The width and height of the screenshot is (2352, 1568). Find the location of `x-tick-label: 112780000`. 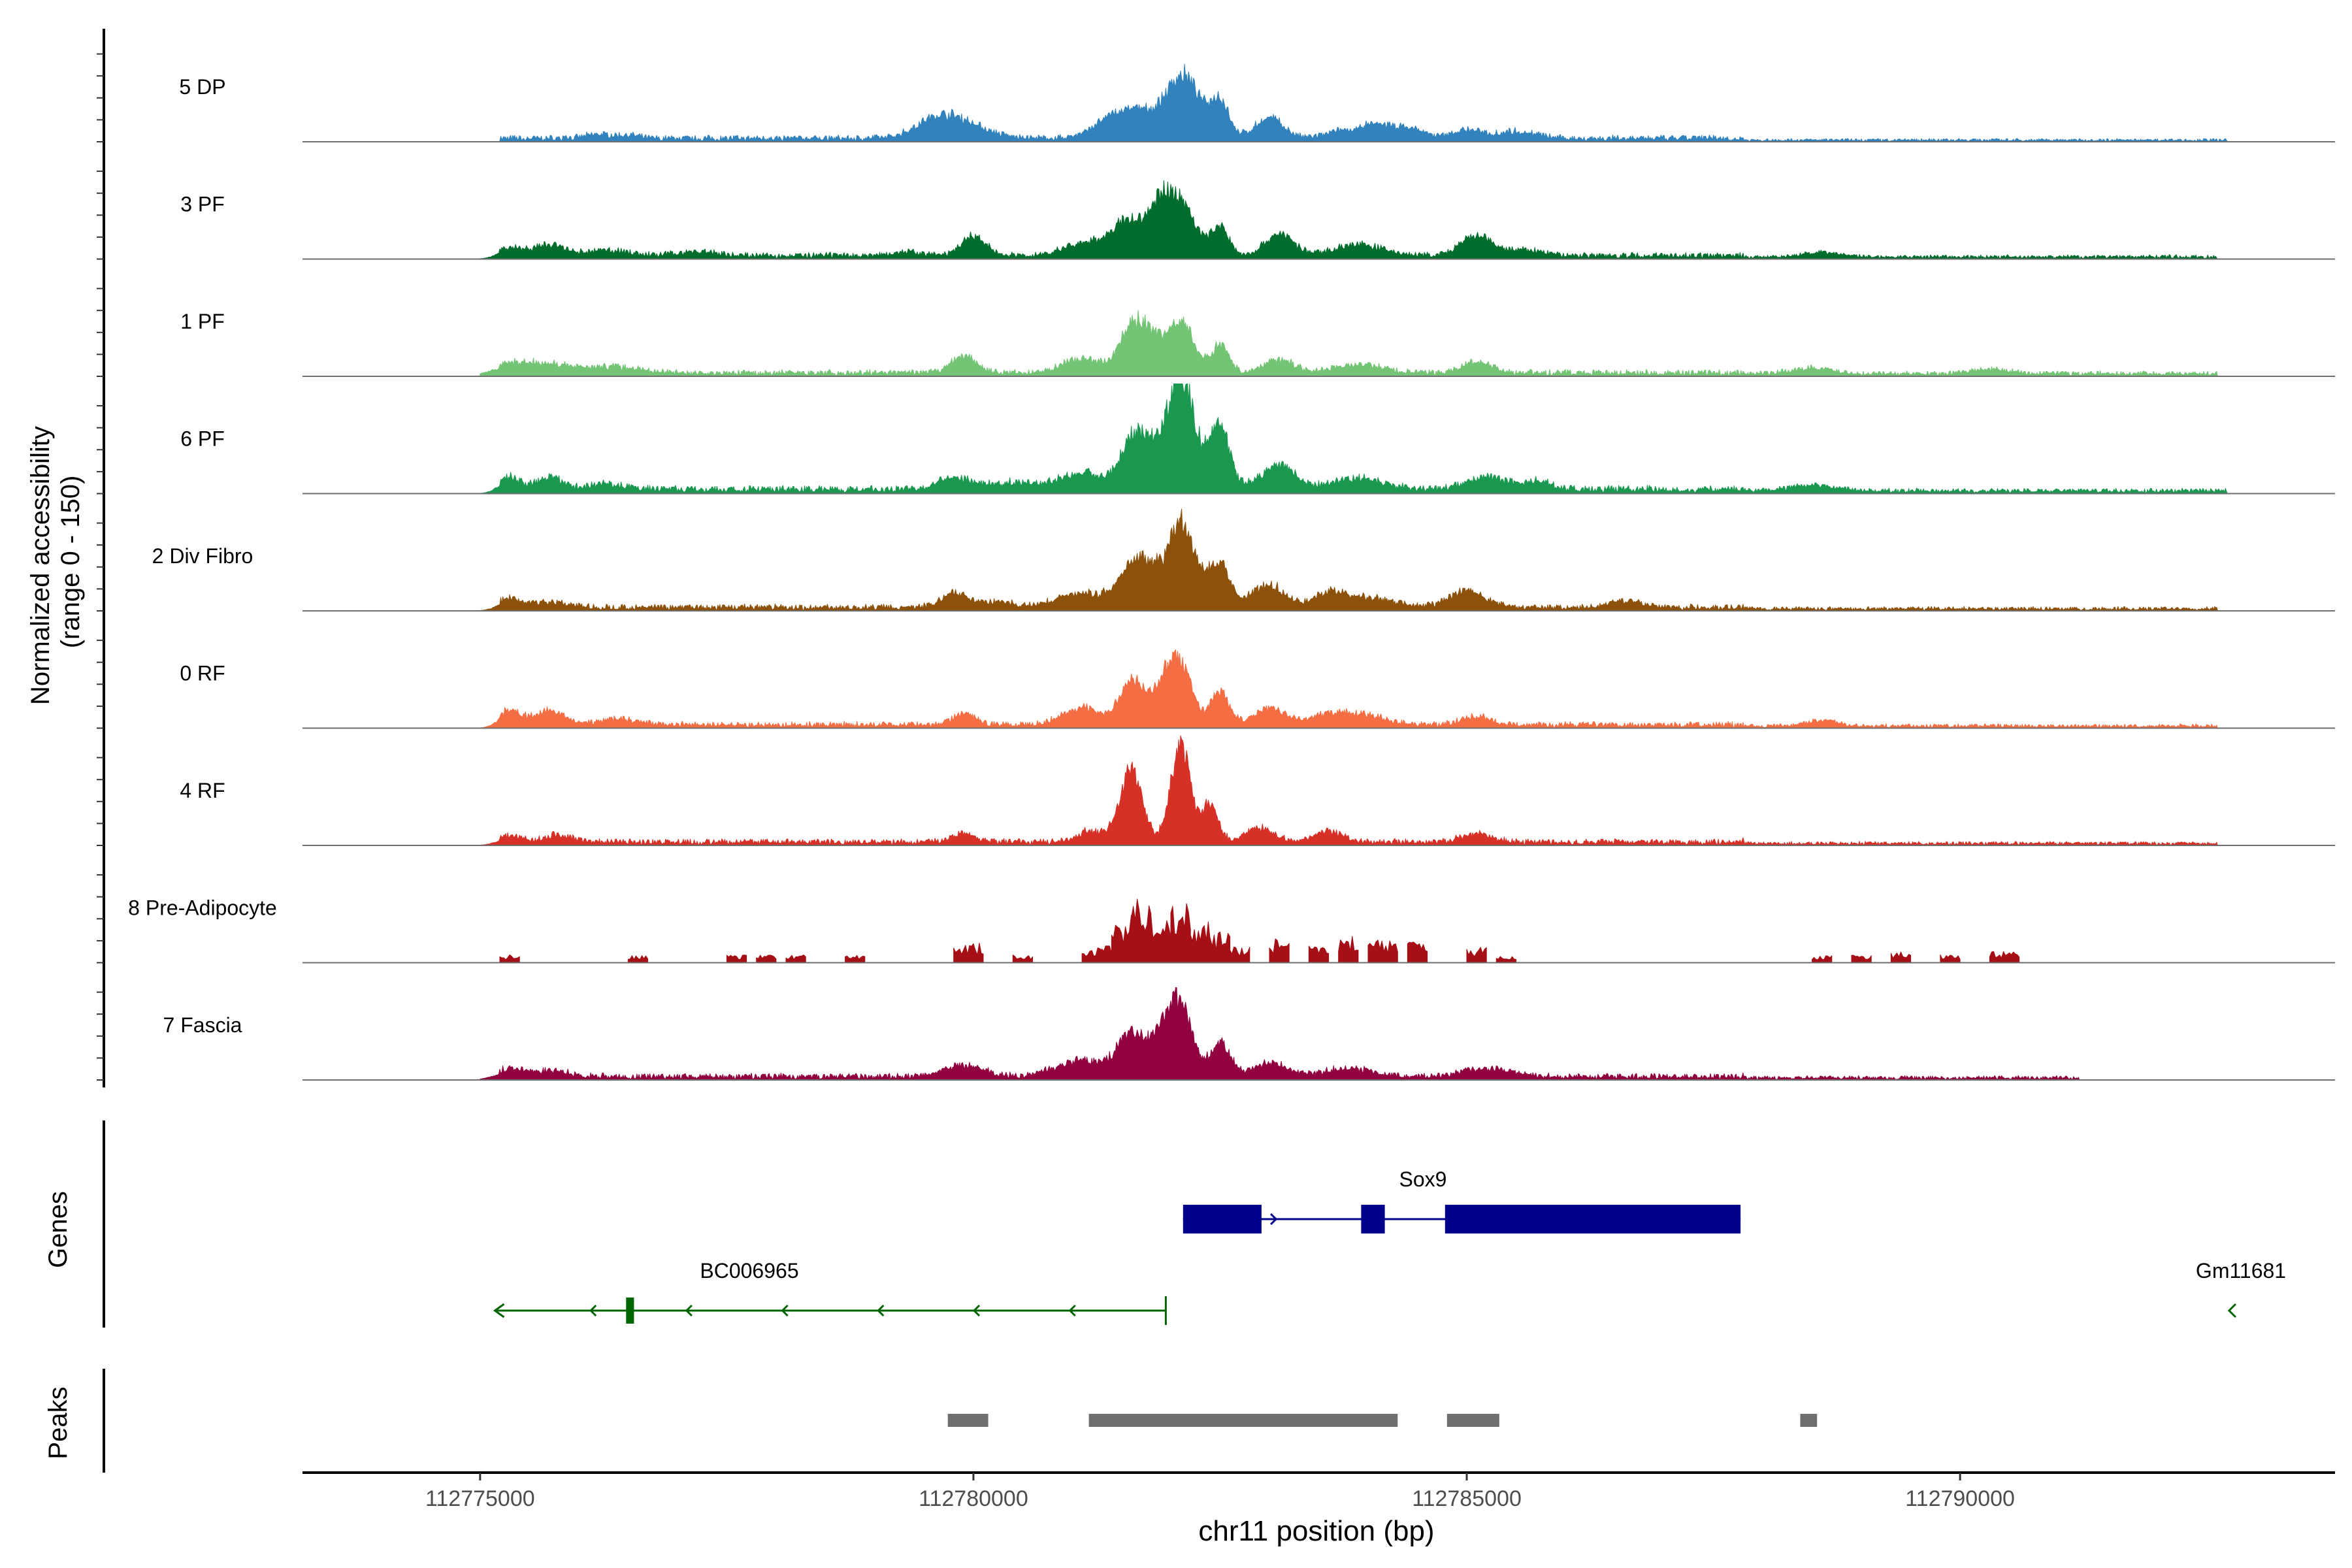

x-tick-label: 112780000 is located at coordinates (973, 1498).